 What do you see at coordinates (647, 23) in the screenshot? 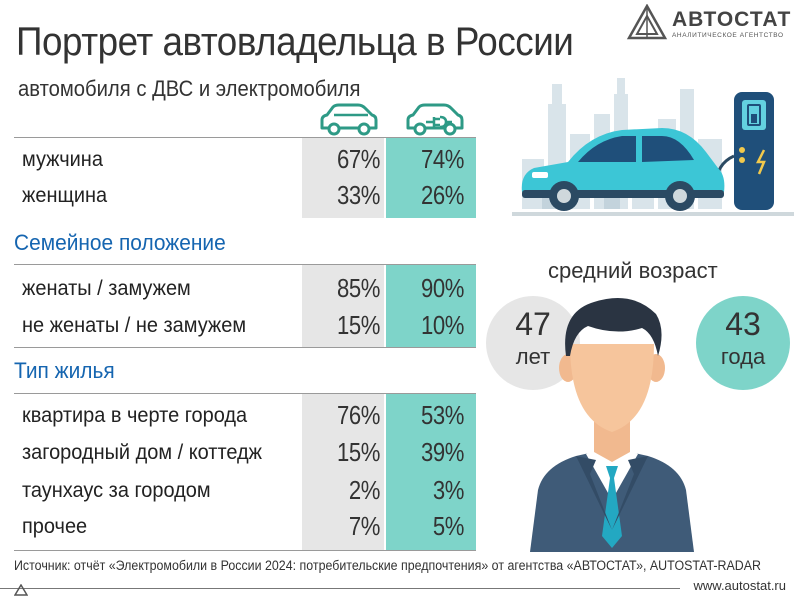
I see `logo-emblem-icon` at bounding box center [647, 23].